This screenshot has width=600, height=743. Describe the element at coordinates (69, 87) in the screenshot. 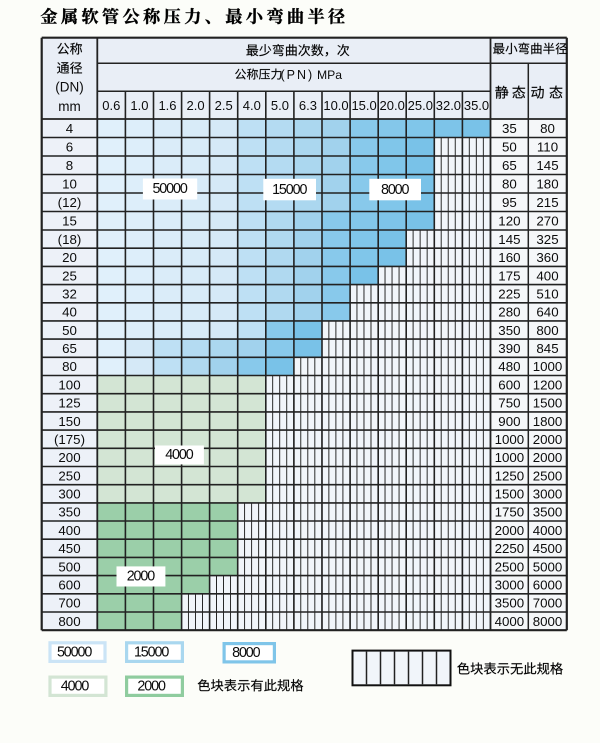

I see `svg-text: (DN)` at that location.